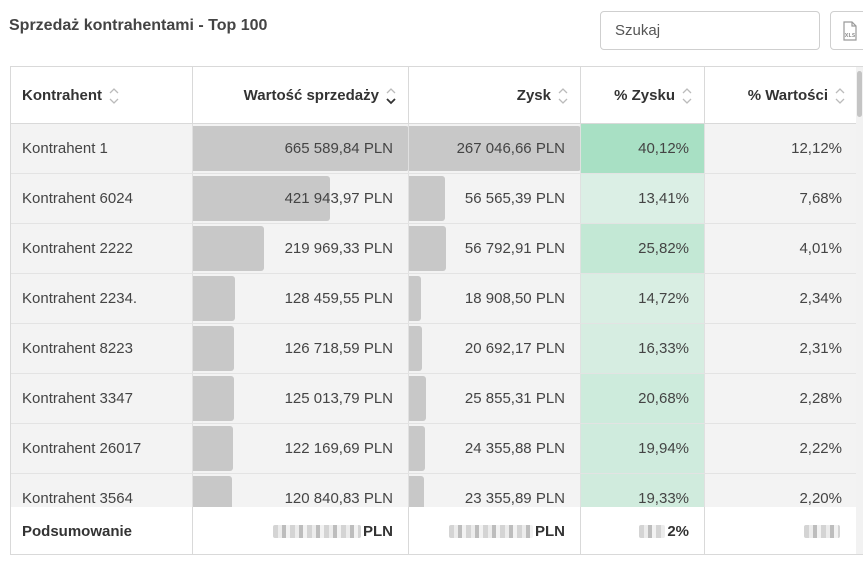 Image resolution: width=863 pixels, height=562 pixels. What do you see at coordinates (859, 310) in the screenshot?
I see `vertical-scrollbar` at bounding box center [859, 310].